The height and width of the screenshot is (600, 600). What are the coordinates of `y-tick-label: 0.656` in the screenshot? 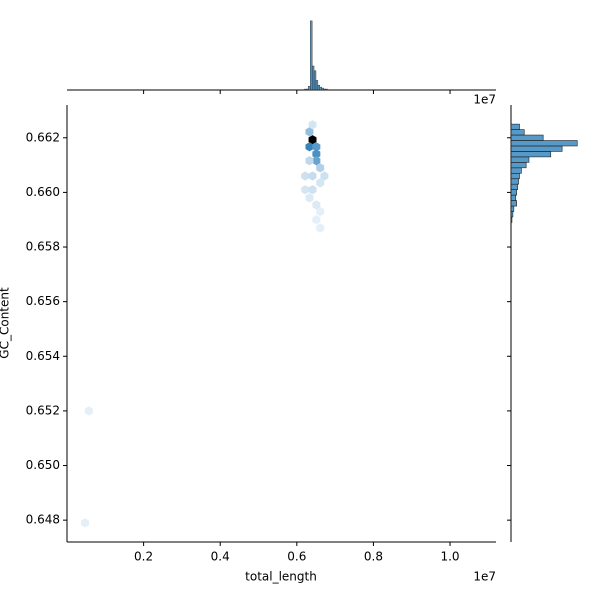 It's located at (43, 301).